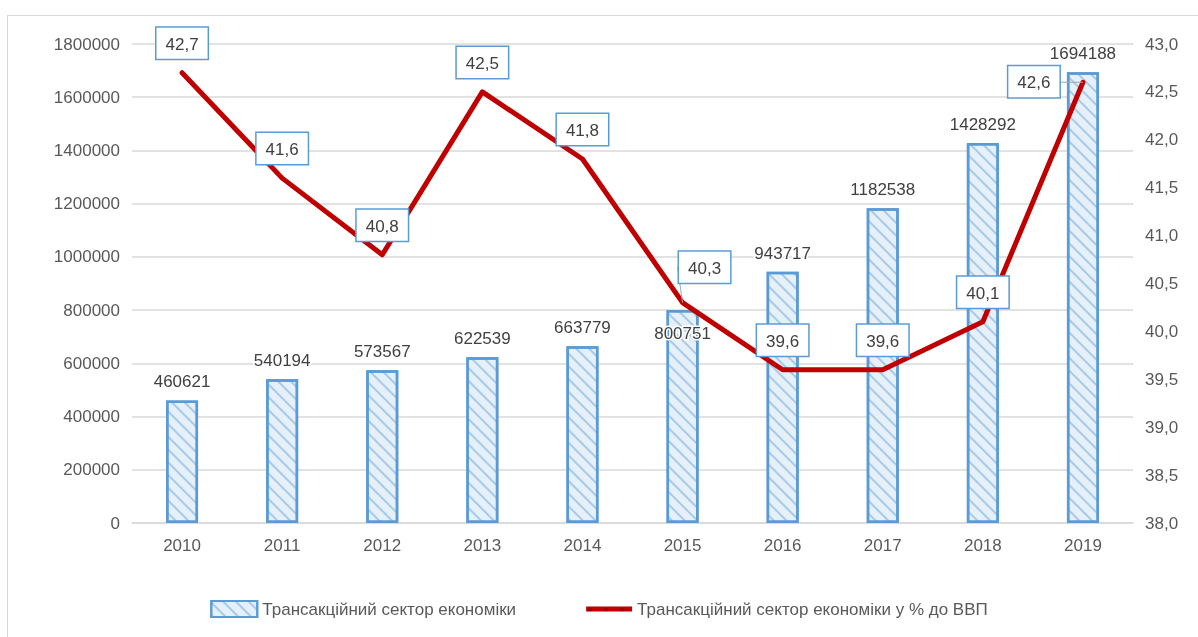 The width and height of the screenshot is (1198, 637). I want to click on y2-tick-label: 42,5, so click(1162, 92).